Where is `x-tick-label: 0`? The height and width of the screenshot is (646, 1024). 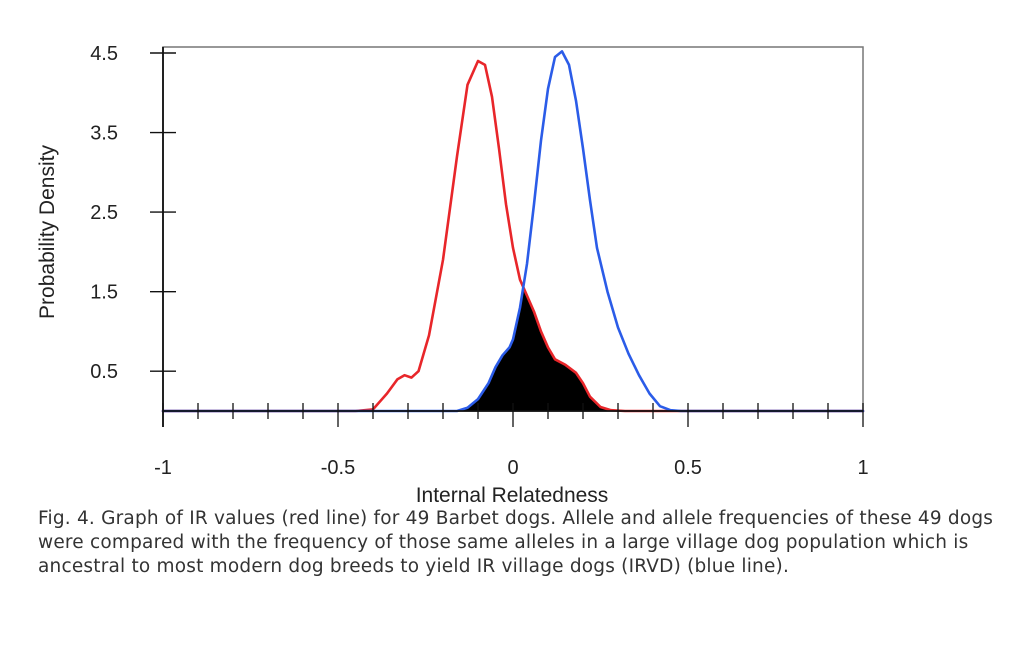 x-tick-label: 0 is located at coordinates (512, 468).